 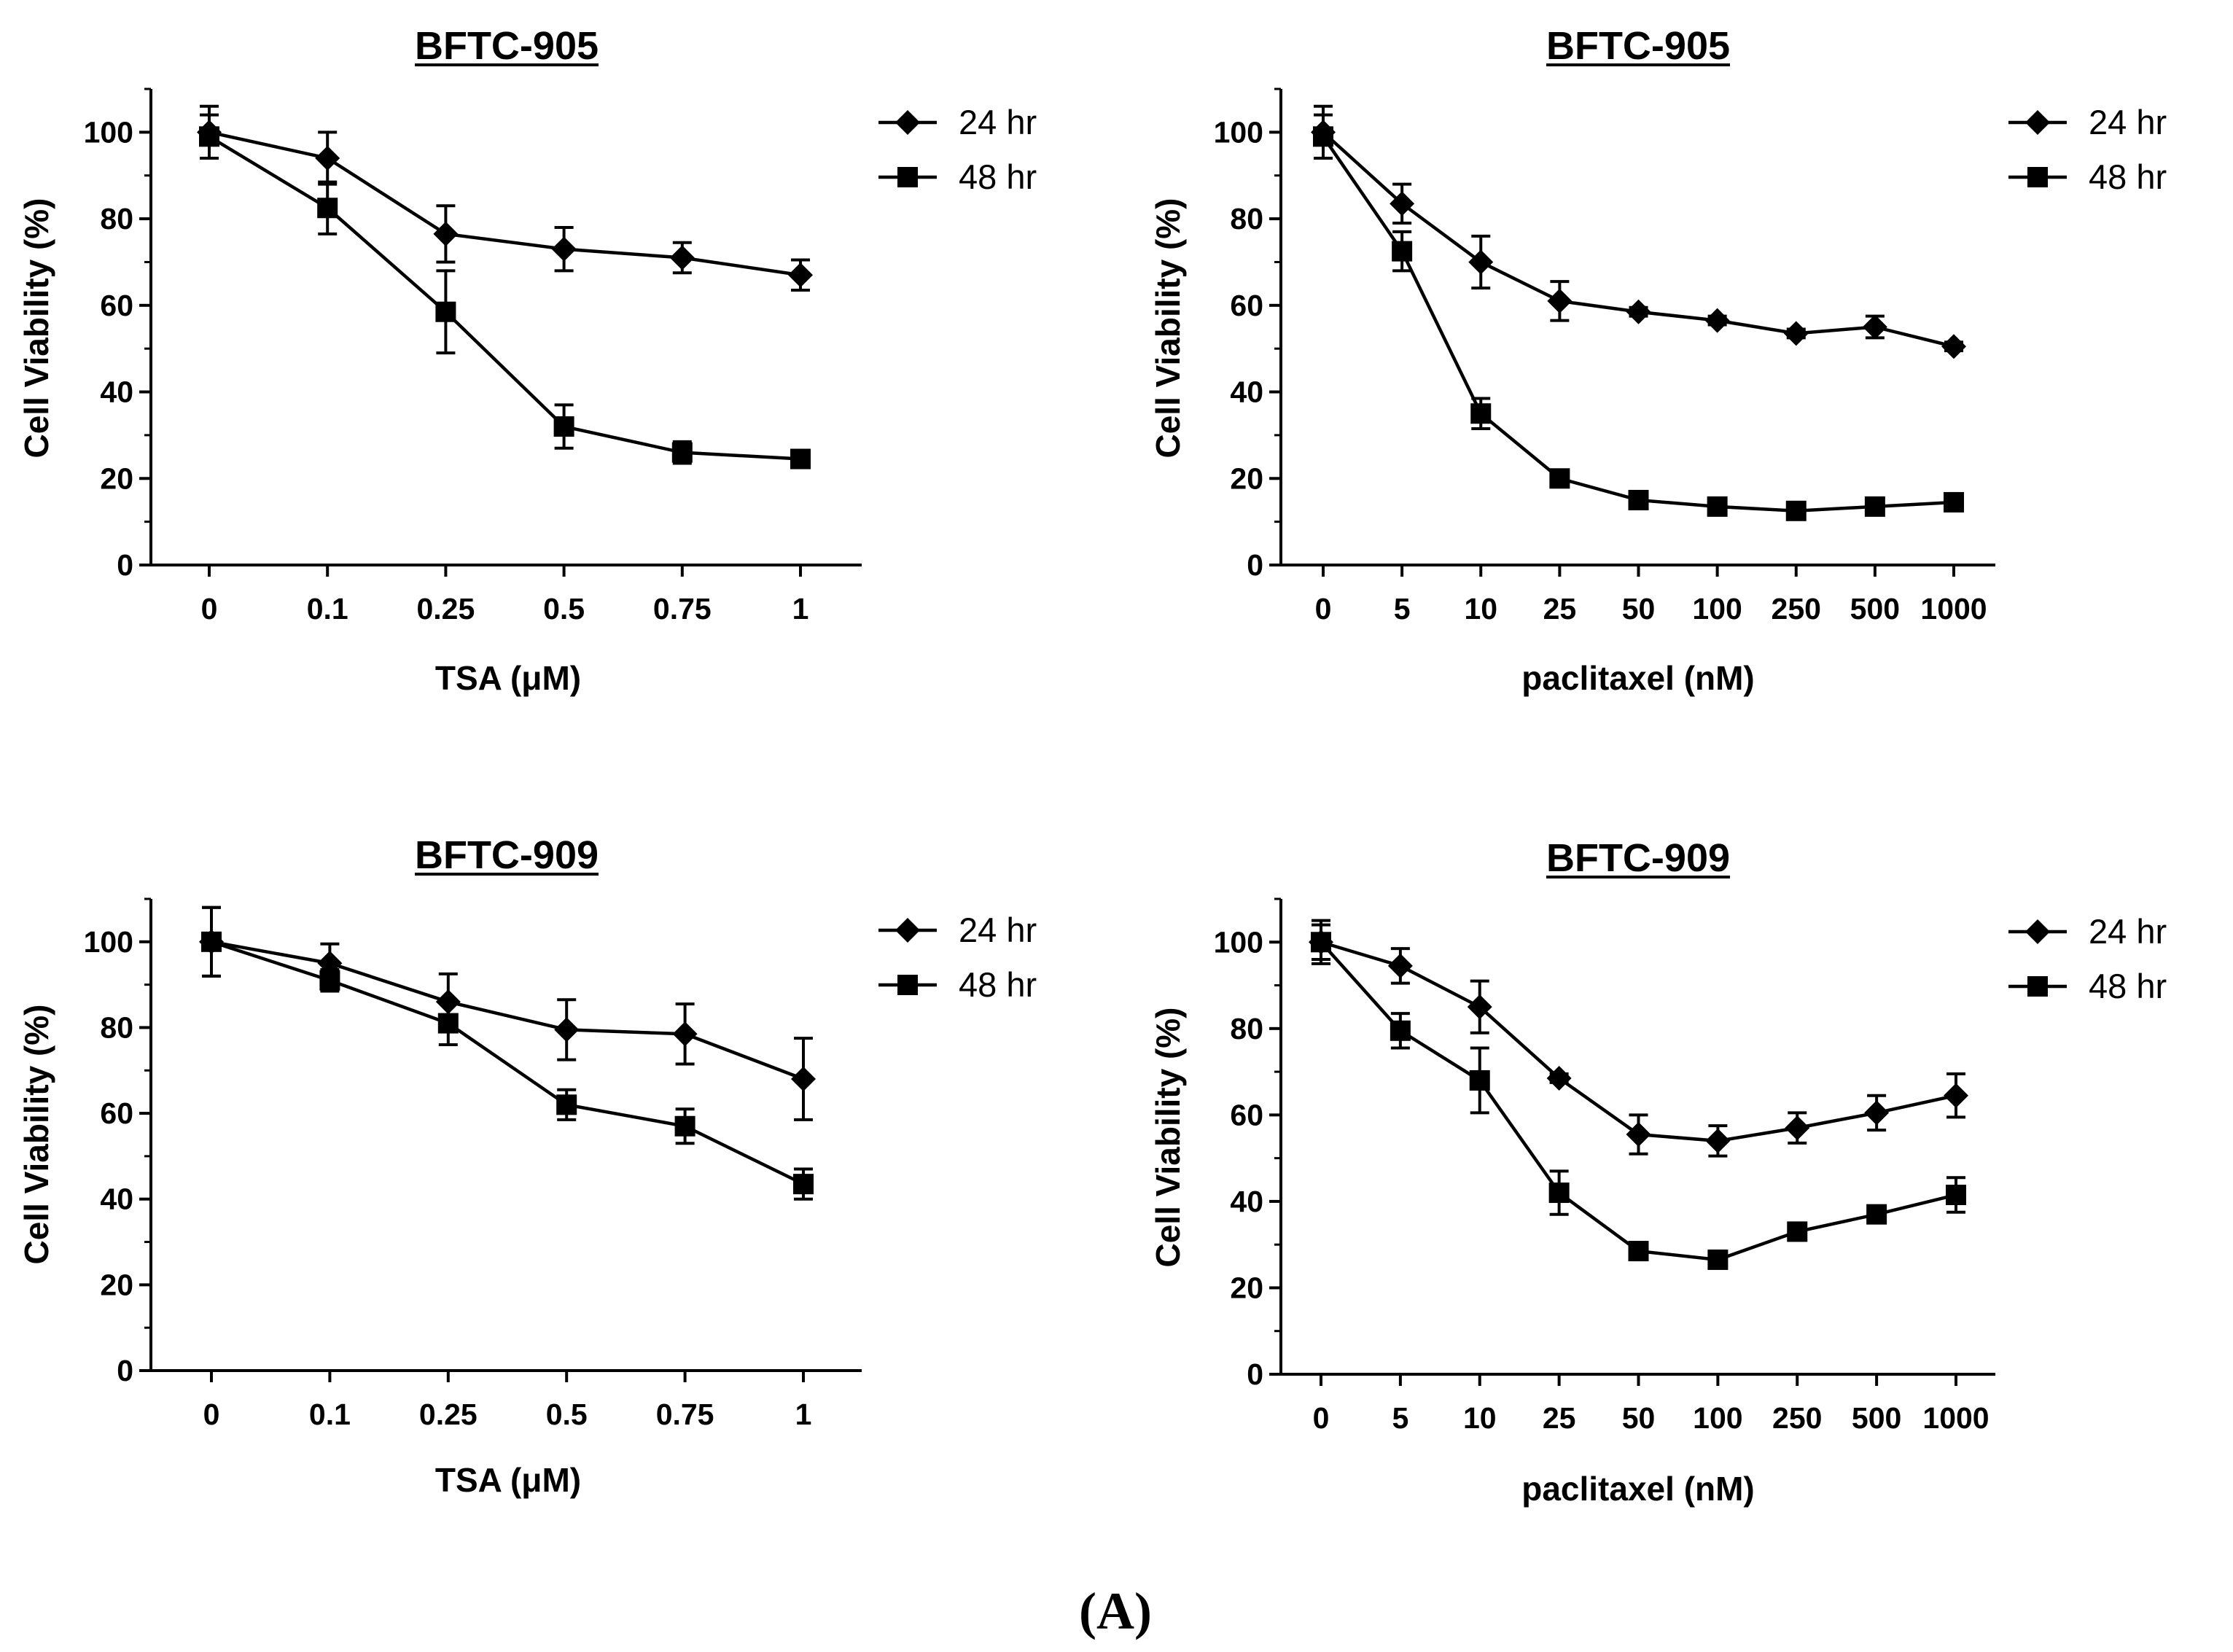 I want to click on x-tick-label: 0.75, so click(x=682, y=609).